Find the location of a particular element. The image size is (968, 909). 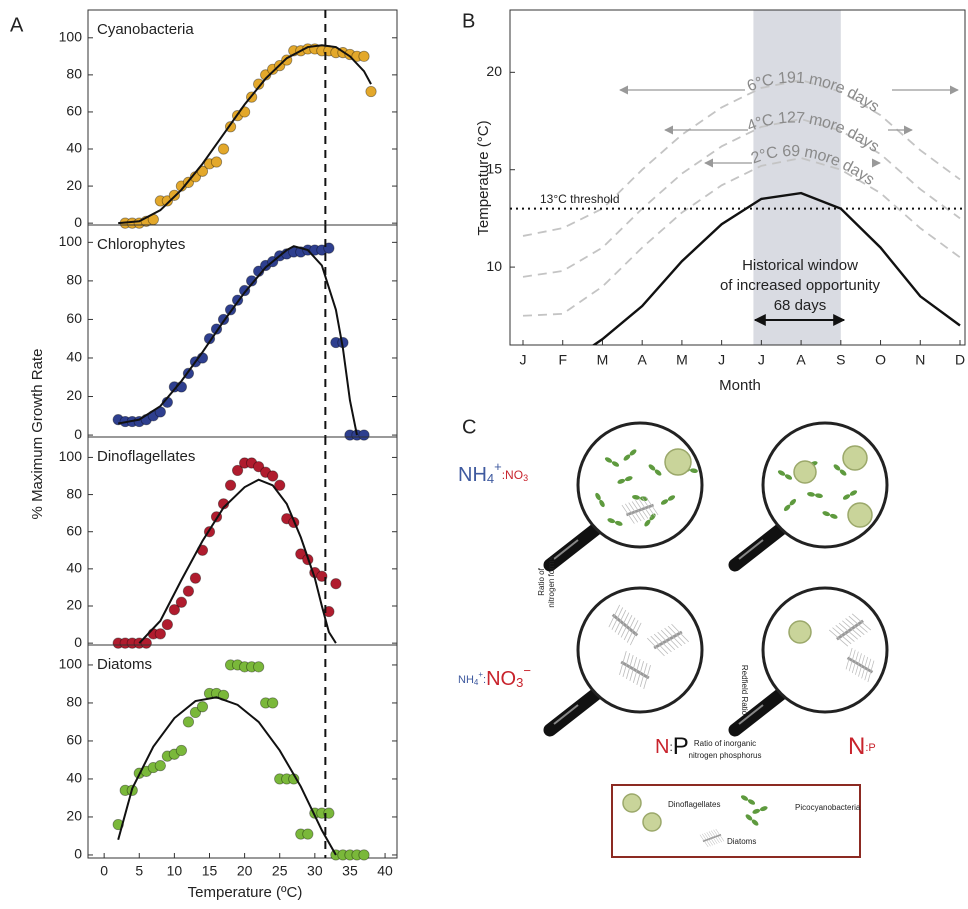

subplot-title: Dinoflagellates is located at coordinates (146, 456).